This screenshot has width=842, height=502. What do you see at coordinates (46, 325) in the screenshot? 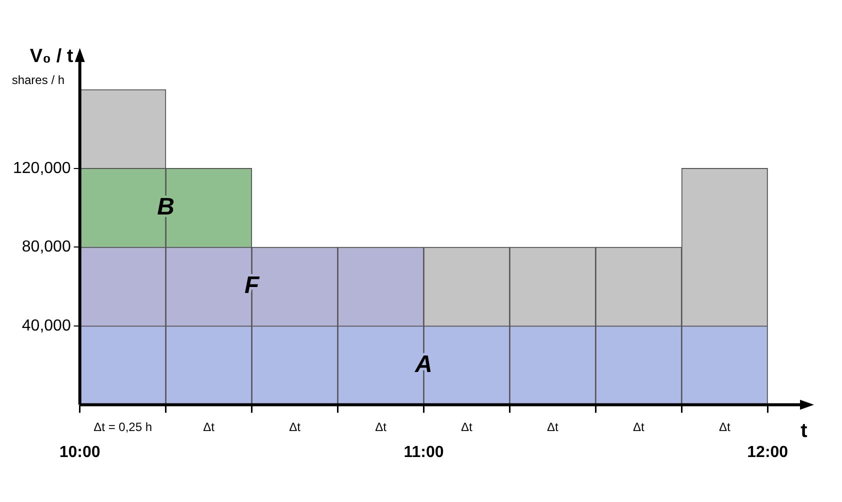
I see `y-tick-label: 40,000` at bounding box center [46, 325].